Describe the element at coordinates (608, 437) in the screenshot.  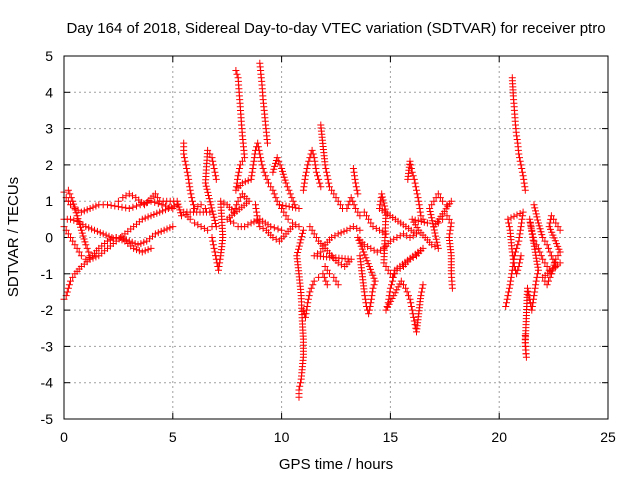
I see `x-tick-label: 25` at that location.